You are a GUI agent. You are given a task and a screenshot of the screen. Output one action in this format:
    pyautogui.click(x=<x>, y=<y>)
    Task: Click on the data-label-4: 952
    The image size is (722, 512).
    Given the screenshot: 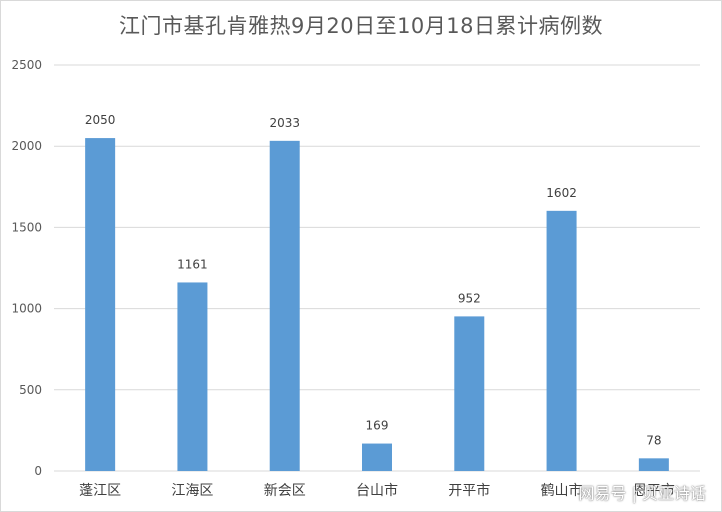 What is the action you would take?
    pyautogui.click(x=469, y=298)
    